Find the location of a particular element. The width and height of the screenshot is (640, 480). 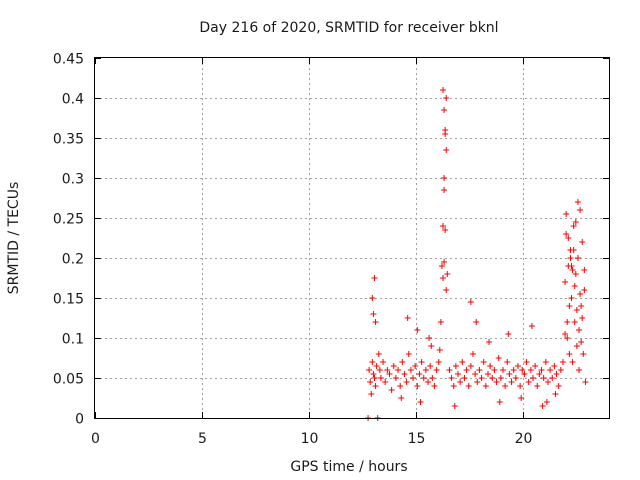

x-tick-label: 0 is located at coordinates (95, 439).